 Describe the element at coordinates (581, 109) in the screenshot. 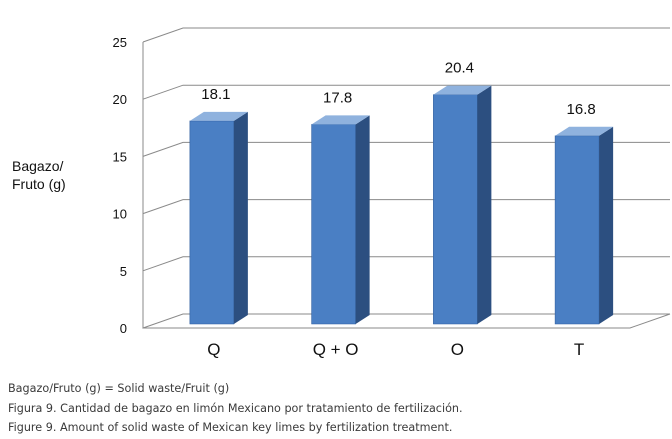

I see `data-label: 16.8` at that location.